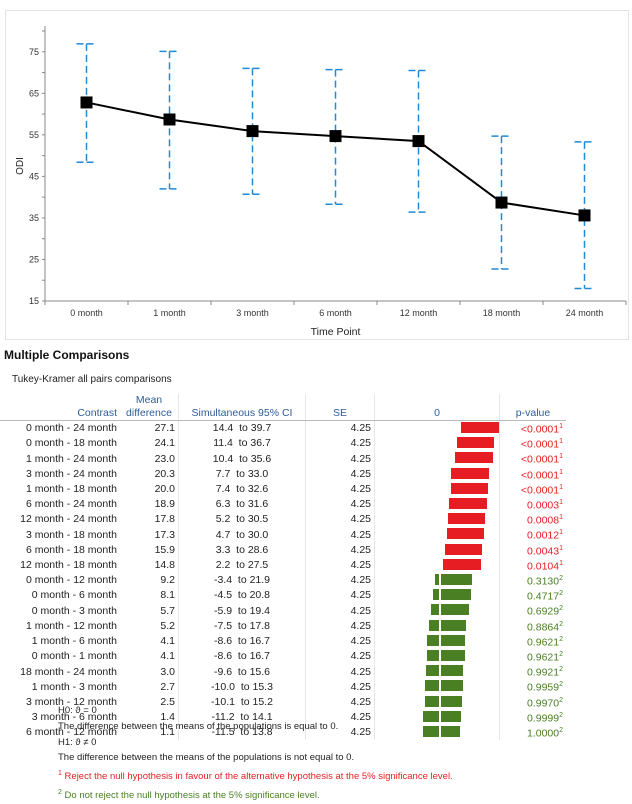  What do you see at coordinates (541, 429) in the screenshot?
I see `p-value: <0.00011` at bounding box center [541, 429].